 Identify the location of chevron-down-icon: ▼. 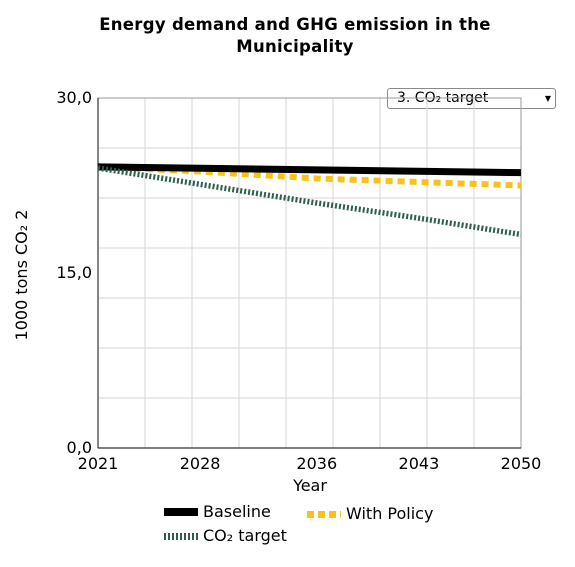
(547, 98).